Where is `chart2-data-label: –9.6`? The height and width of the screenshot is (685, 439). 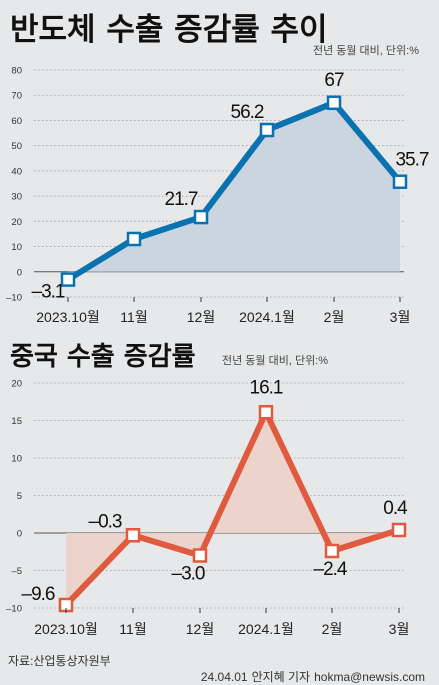 chart2-data-label: –9.6 is located at coordinates (38, 594).